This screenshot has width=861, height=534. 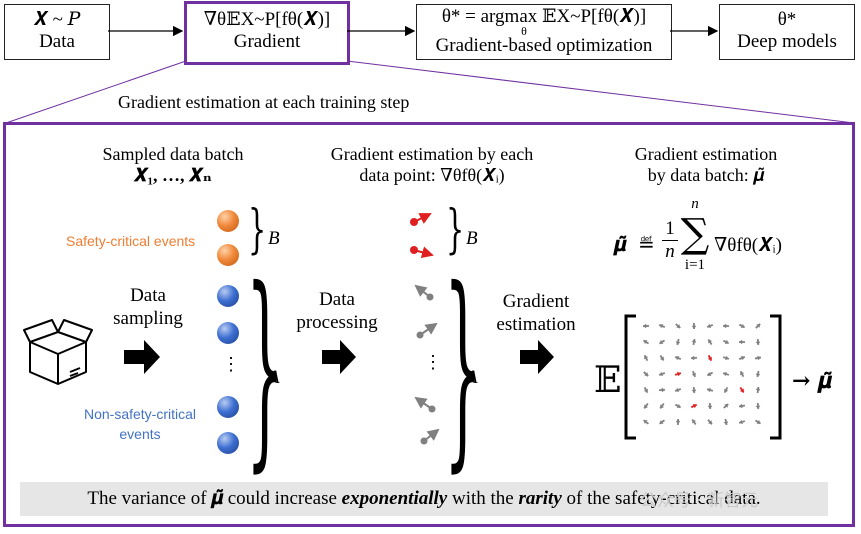 What do you see at coordinates (394, 498) in the screenshot?
I see `variance-note-em1: exponentially` at bounding box center [394, 498].